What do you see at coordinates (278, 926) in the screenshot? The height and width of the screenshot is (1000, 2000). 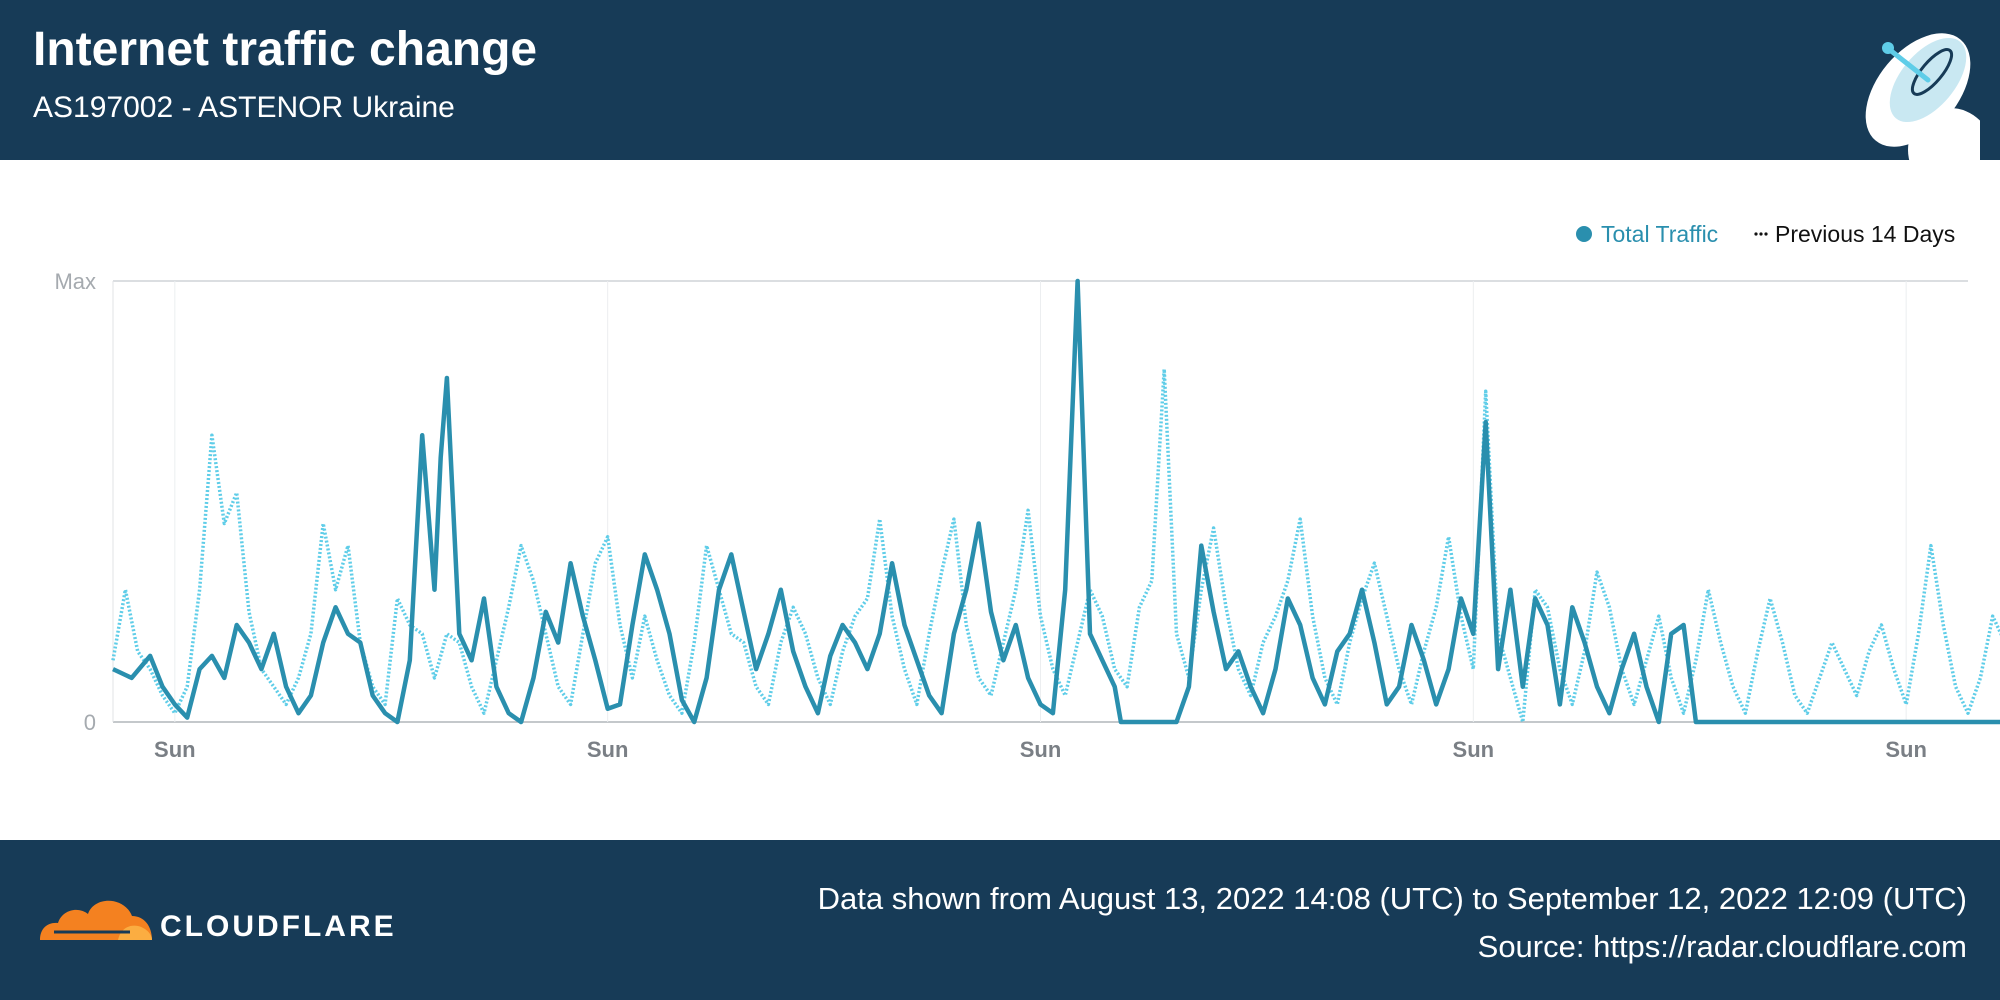 I see `brand-name: CLOUDFLARE` at bounding box center [278, 926].